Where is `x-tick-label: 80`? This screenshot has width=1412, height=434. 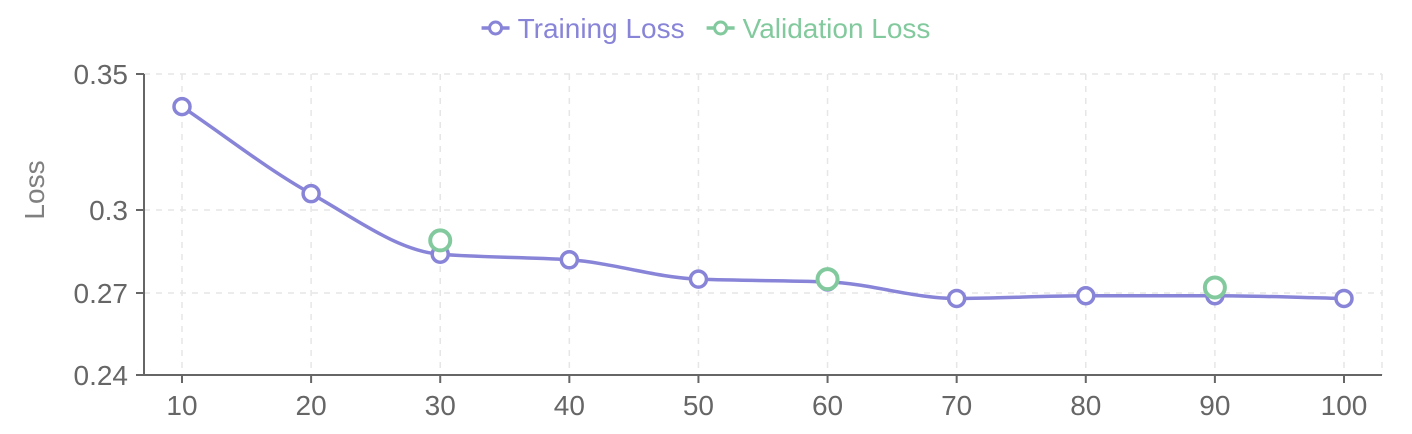 x-tick-label: 80 is located at coordinates (1085, 405).